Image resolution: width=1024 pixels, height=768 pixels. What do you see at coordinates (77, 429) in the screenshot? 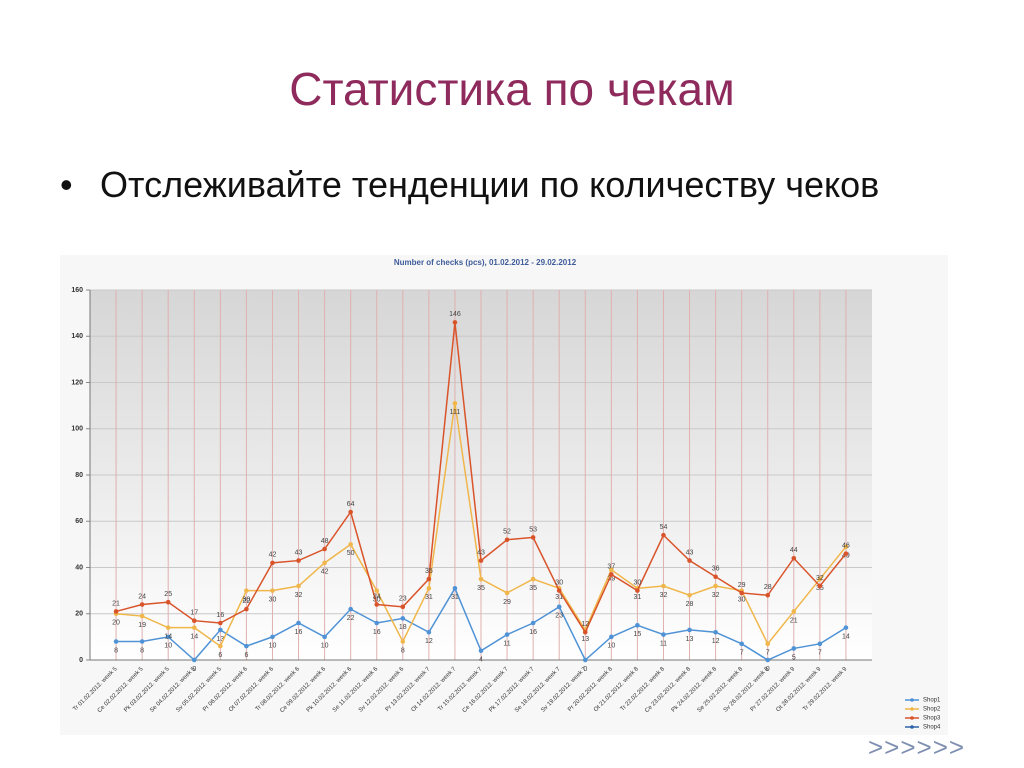
I see `y-tick-label: 100` at bounding box center [77, 429].